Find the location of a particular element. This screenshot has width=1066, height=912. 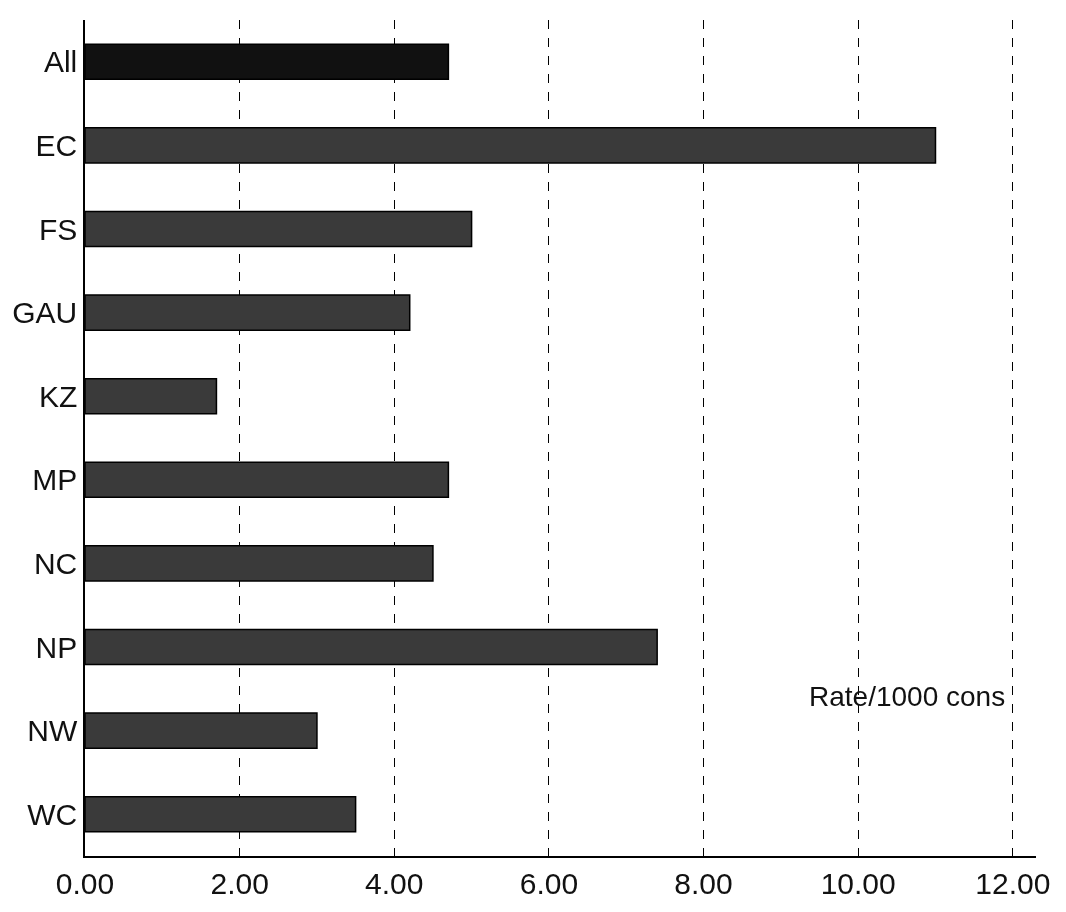

x-axis-title: Rate/1000 cons is located at coordinates (907, 696).